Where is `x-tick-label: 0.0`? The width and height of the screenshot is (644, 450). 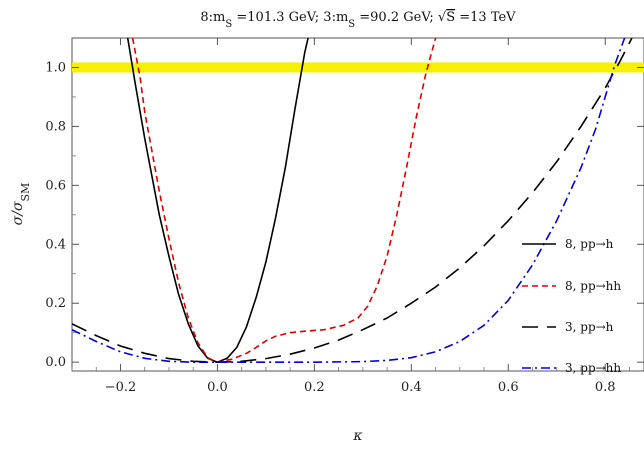 x-tick-label: 0.0 is located at coordinates (217, 387).